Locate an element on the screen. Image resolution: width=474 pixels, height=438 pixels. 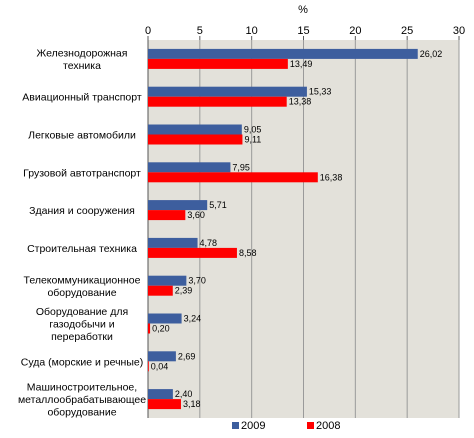
data-label: 13,38 is located at coordinates (300, 102).